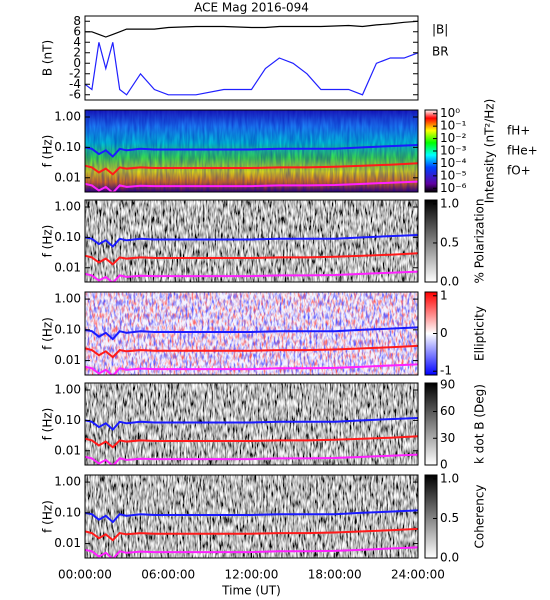  Describe the element at coordinates (75, 94) in the screenshot. I see `y-tick-label: -6` at that location.